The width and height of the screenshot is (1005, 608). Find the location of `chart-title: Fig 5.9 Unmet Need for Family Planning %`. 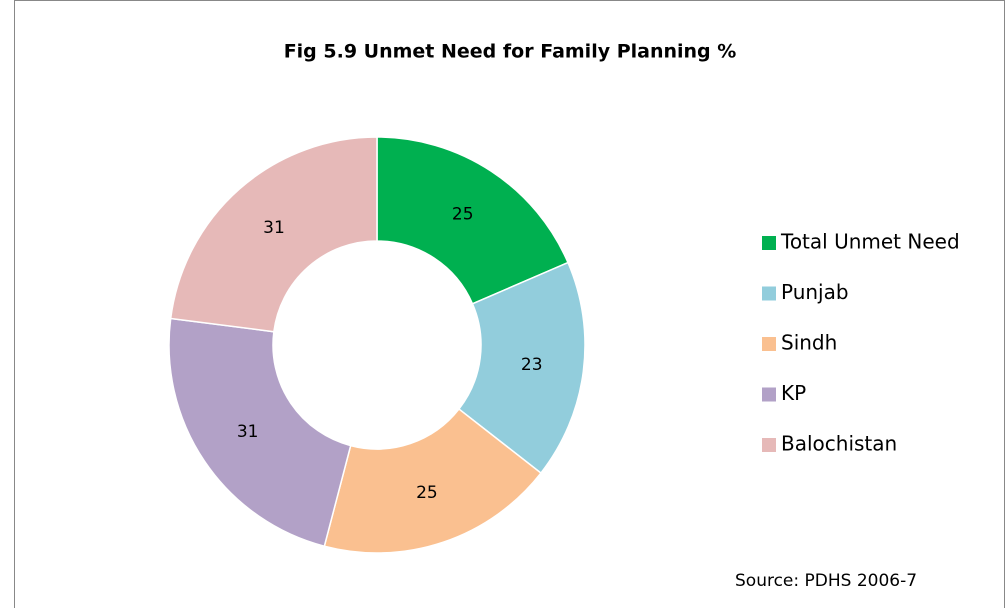

chart-title: Fig 5.9 Unmet Need for Family Planning % is located at coordinates (510, 52).